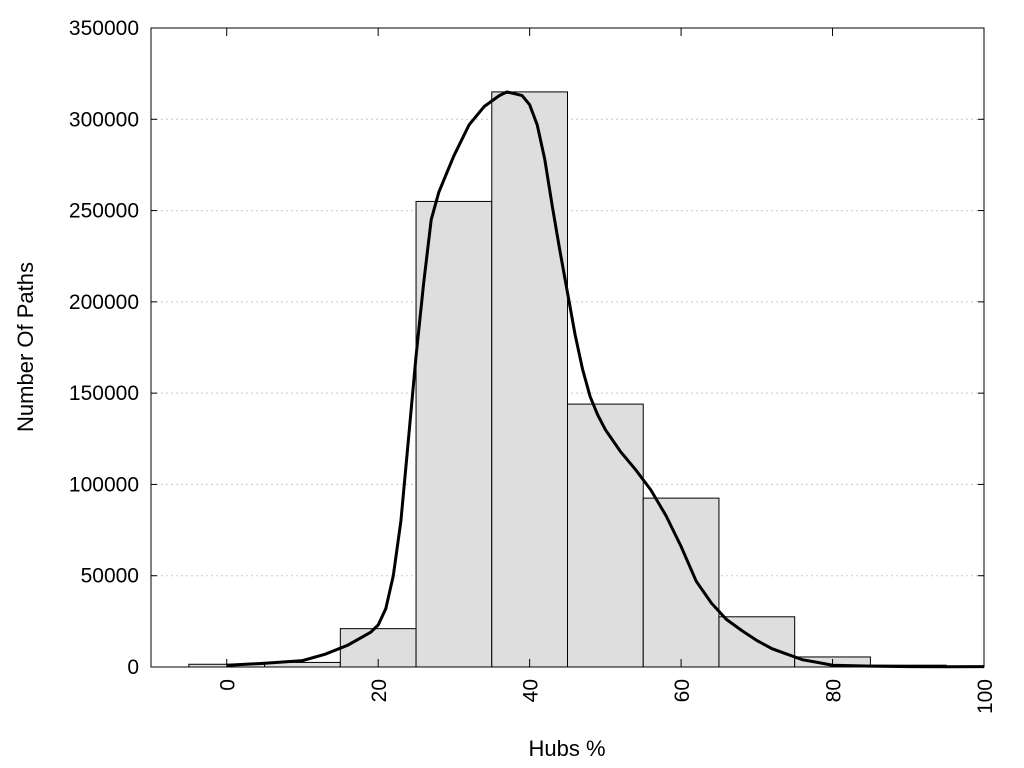 The height and width of the screenshot is (768, 1024). I want to click on y-tick-label: 150000, so click(104, 393).